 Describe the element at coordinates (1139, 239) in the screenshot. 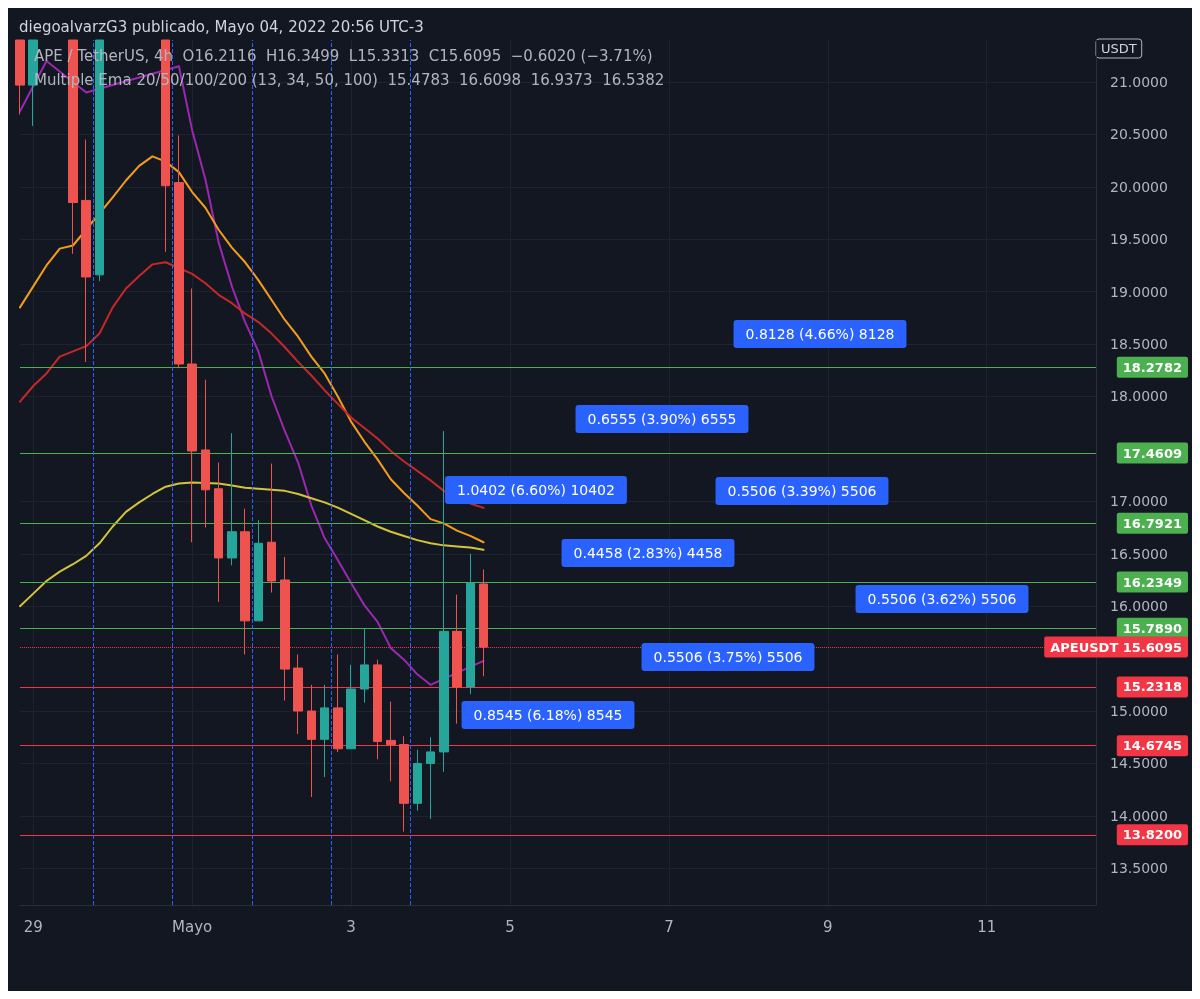

I see `y-tick-label: 19.5000` at that location.